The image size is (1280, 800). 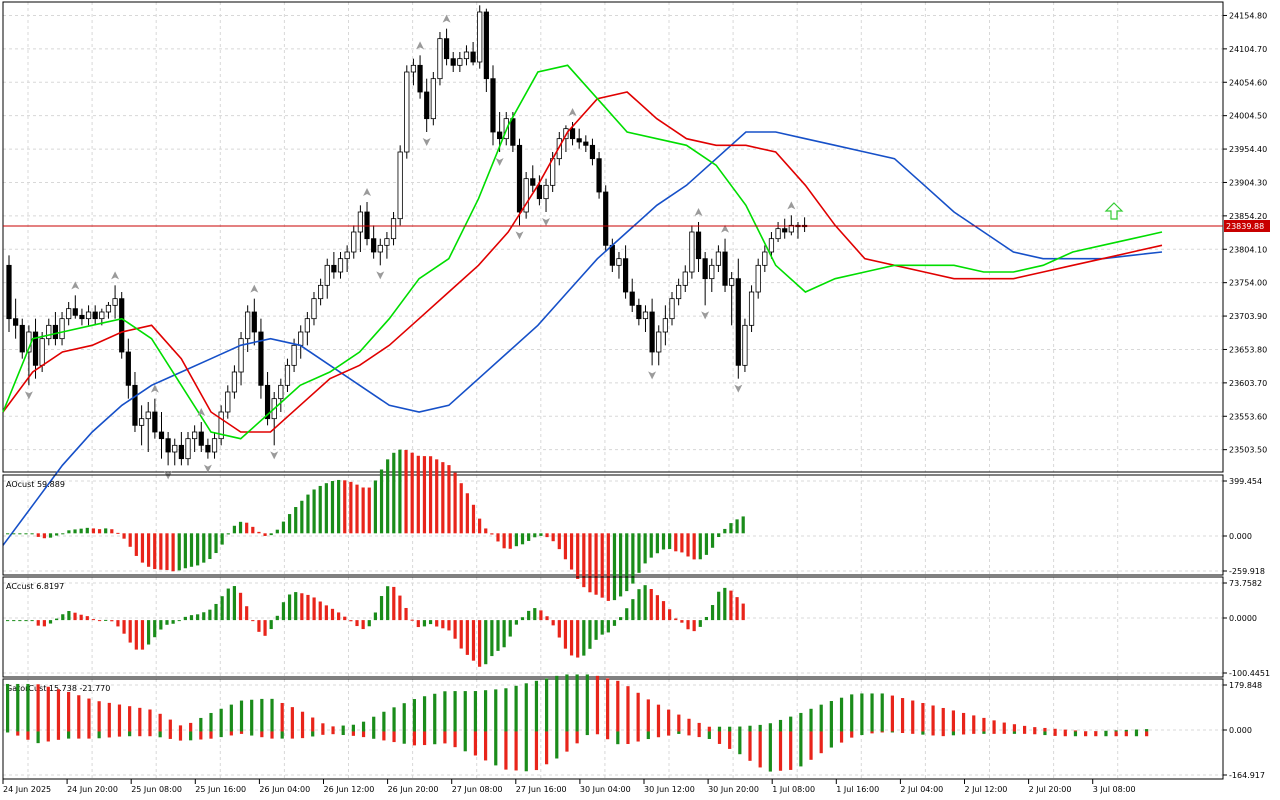 I want to click on ac-panel: ACcust 6.8197, so click(x=613, y=627).